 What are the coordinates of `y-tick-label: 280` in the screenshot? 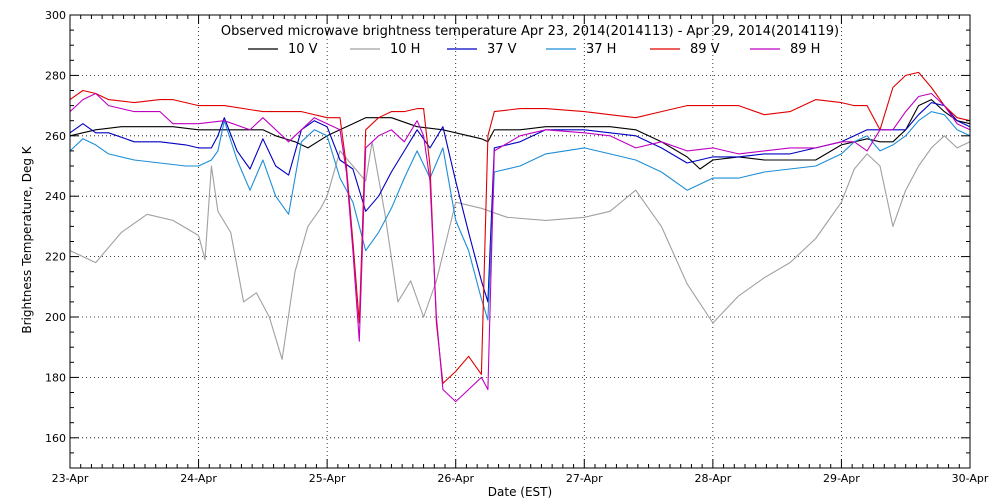 It's located at (55, 75).